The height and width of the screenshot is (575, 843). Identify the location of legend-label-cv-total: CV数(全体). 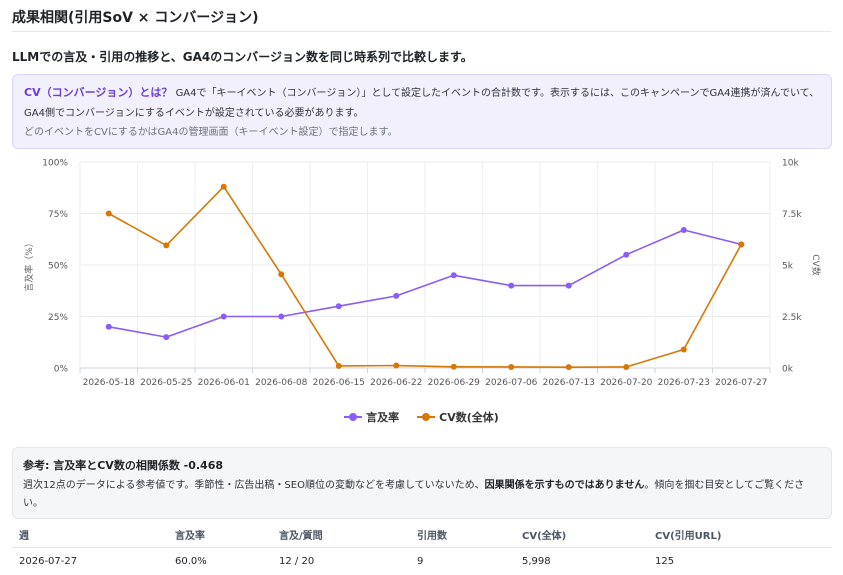
(469, 417).